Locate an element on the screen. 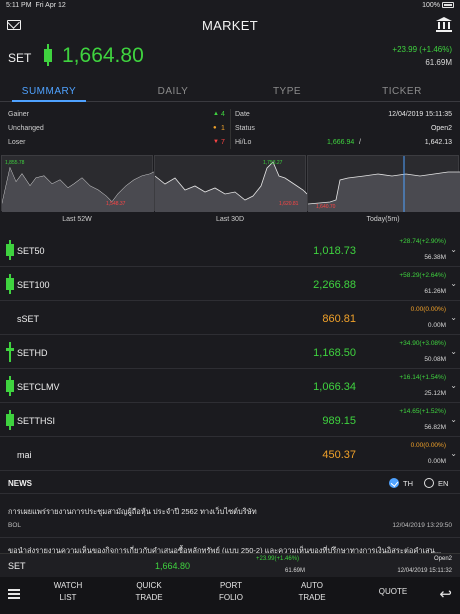 Image resolution: width=460 pixels, height=614 pixels. index-row-volume: 56.38M is located at coordinates (435, 257).